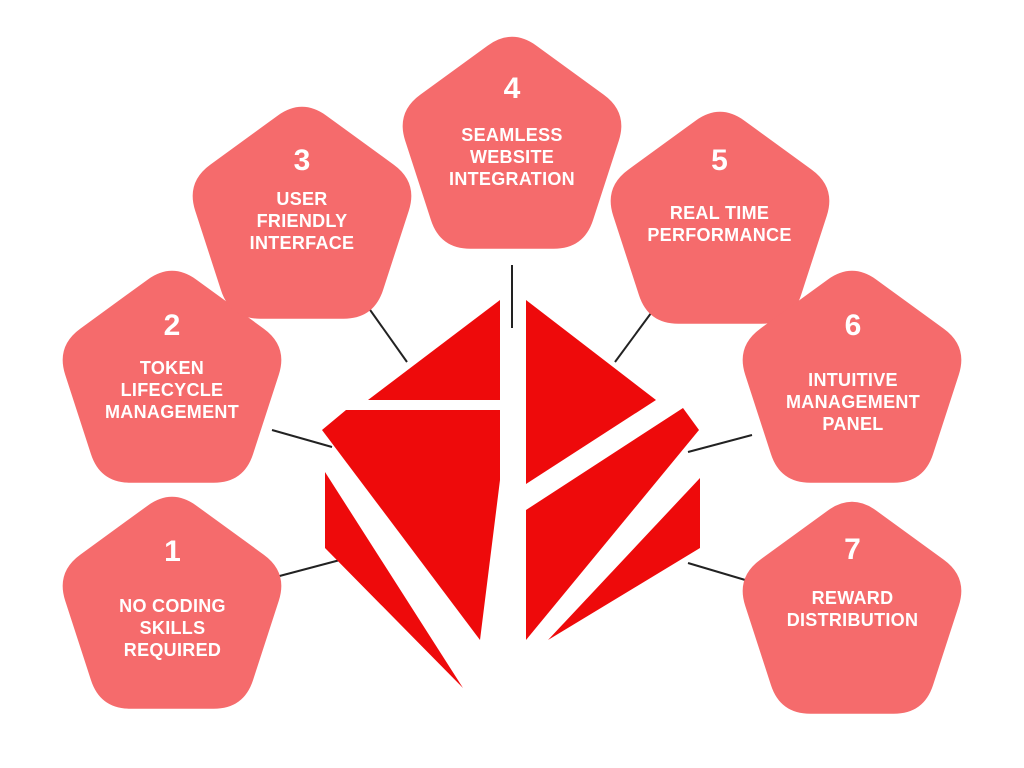 The width and height of the screenshot is (1024, 768). What do you see at coordinates (853, 402) in the screenshot?
I see `feature-text-6: INTUITIVE MANAGEMENT PANEL` at bounding box center [853, 402].